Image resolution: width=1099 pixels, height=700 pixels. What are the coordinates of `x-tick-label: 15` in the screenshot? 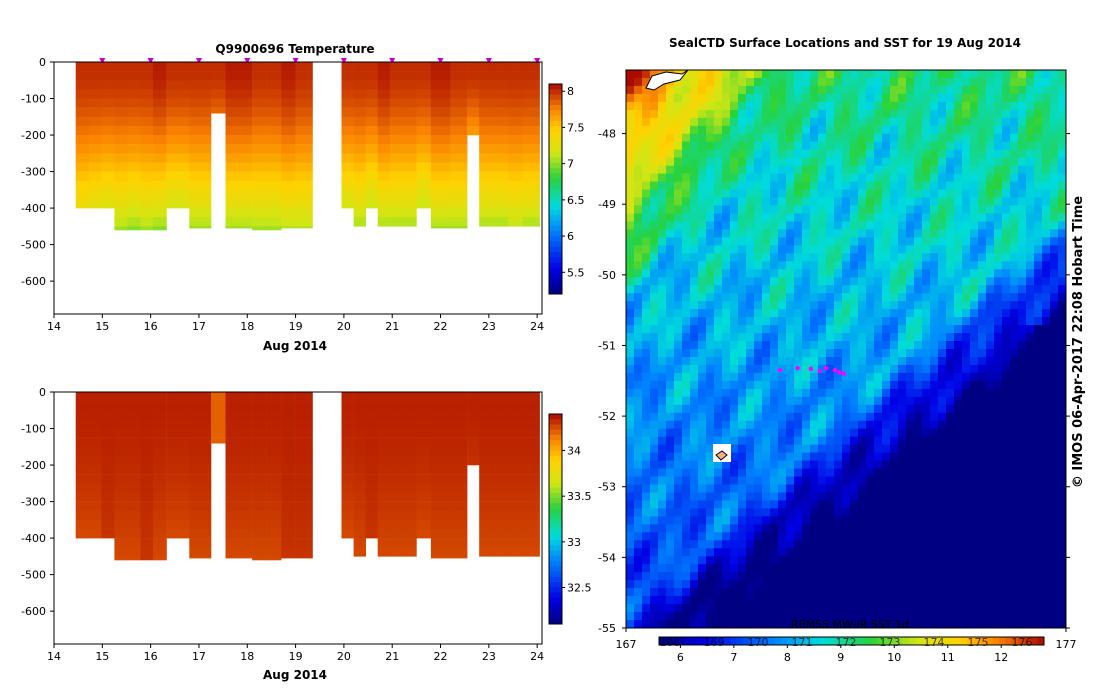 It's located at (102, 326).